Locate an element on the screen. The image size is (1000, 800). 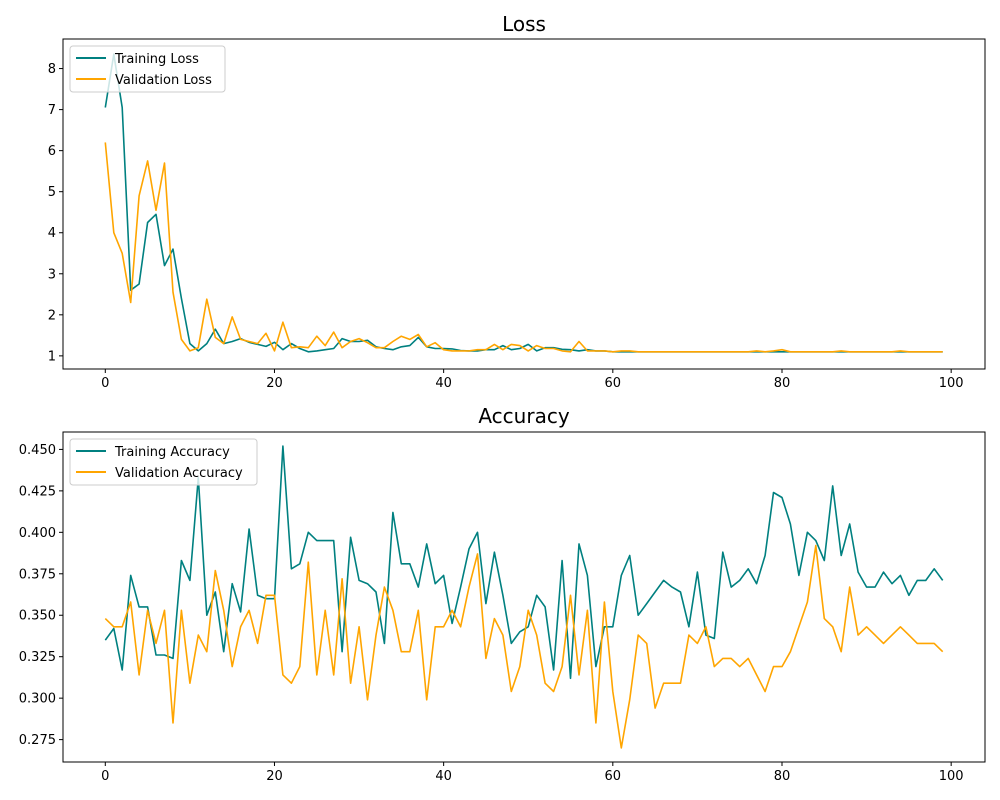
accuracy-xtick-label: 100 is located at coordinates (951, 776).